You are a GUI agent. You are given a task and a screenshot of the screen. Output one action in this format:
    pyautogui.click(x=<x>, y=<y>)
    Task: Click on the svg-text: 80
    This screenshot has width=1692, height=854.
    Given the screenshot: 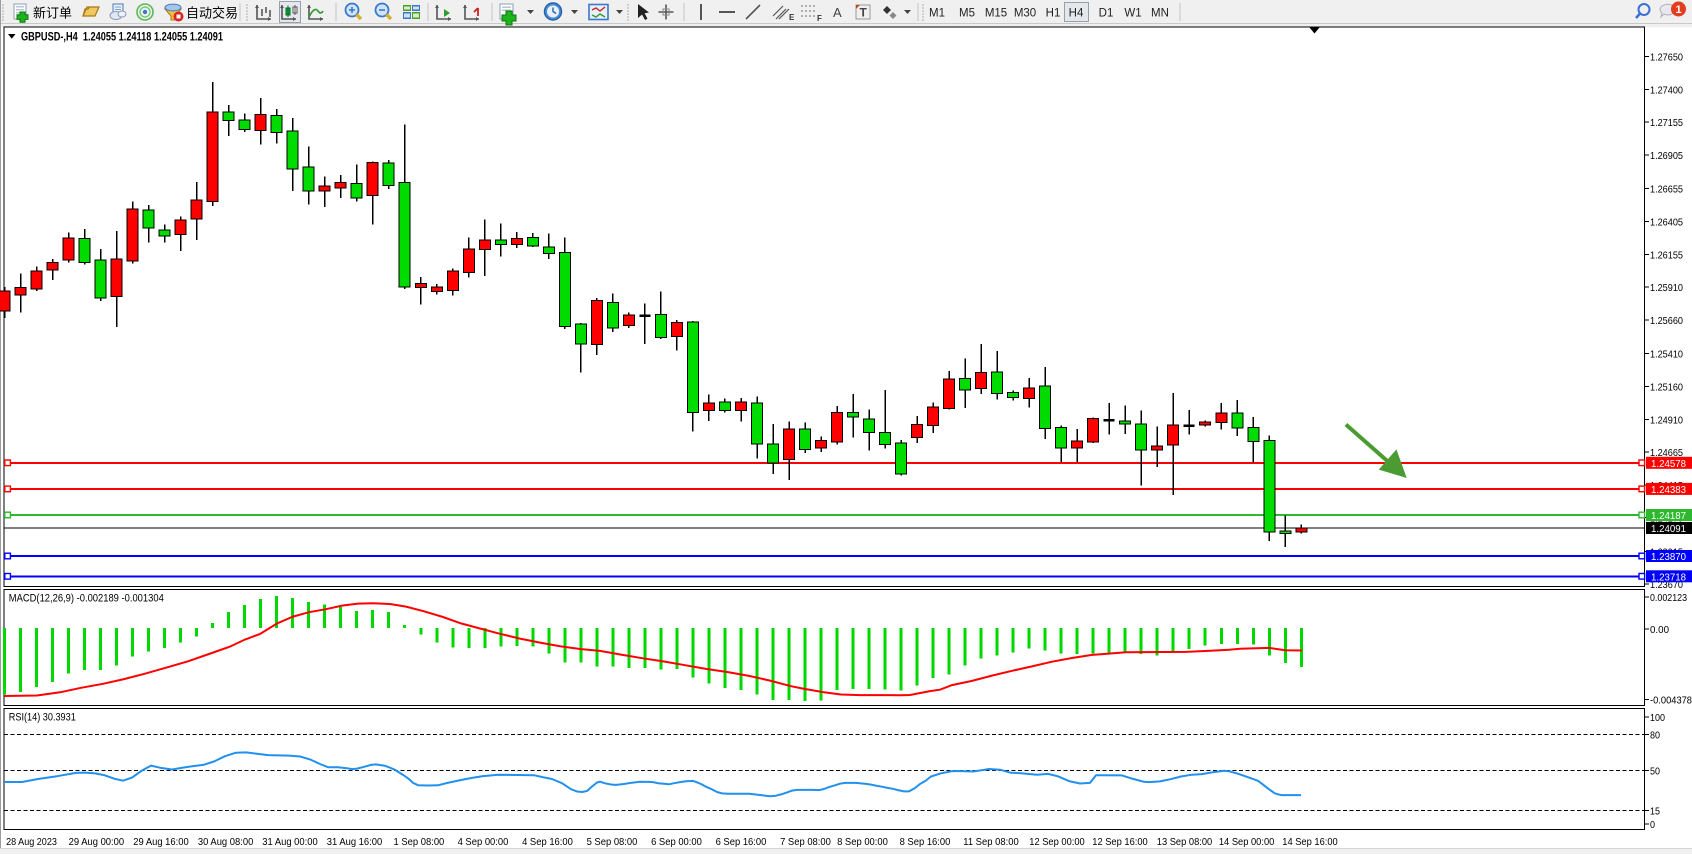 What is the action you would take?
    pyautogui.click(x=1655, y=736)
    